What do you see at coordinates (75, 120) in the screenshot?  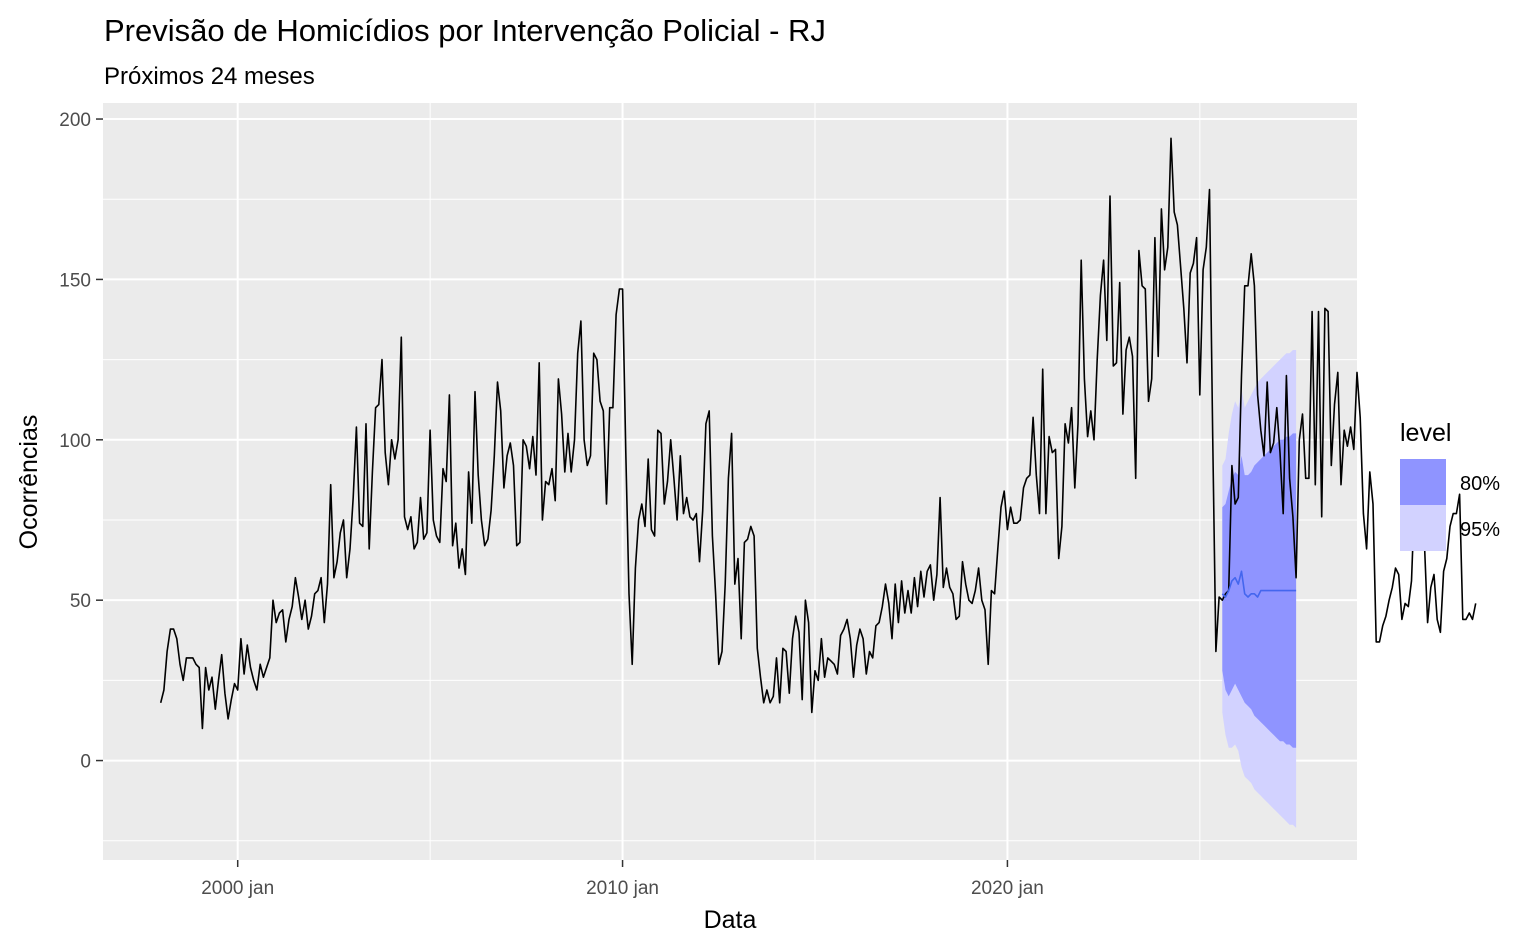 I see `y-tick-label: 200` at bounding box center [75, 120].